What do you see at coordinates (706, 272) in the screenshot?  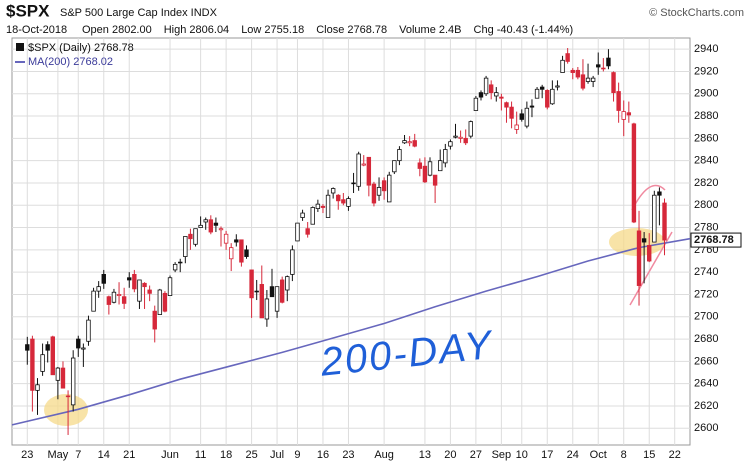 I see `y-tick-label: 2740` at bounding box center [706, 272].